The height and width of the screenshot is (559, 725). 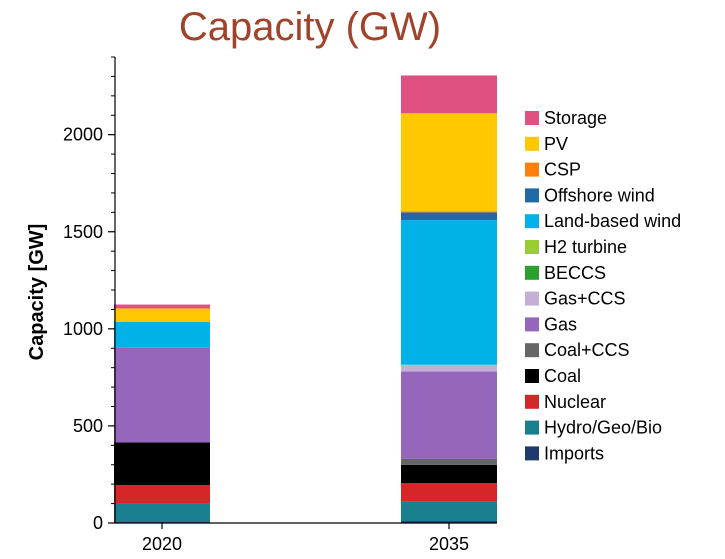 I want to click on bar-segment-gas-ccs-2035, so click(x=449, y=368).